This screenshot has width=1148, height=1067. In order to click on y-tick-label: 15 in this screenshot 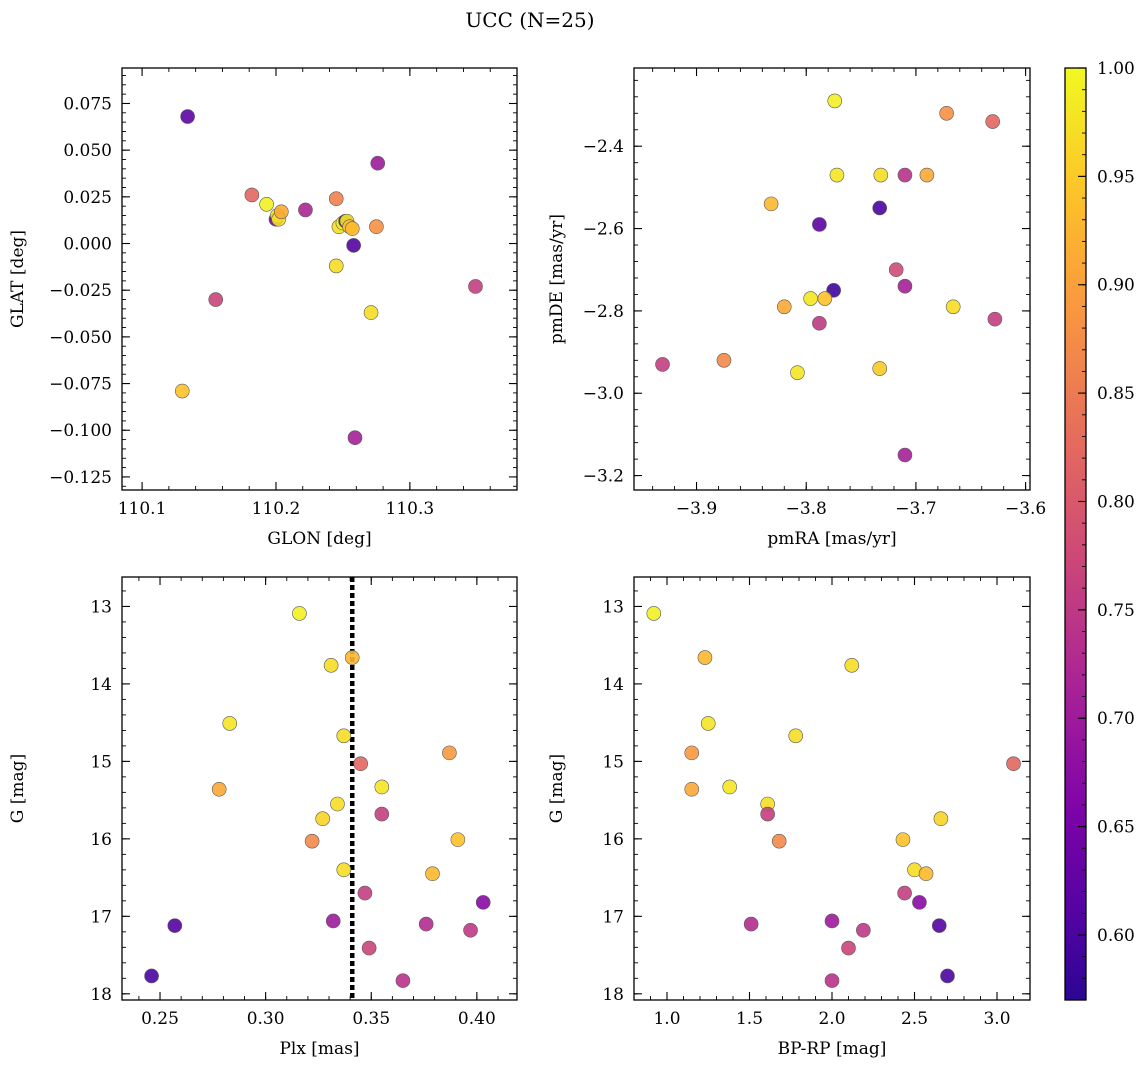, I will do `click(613, 762)`.